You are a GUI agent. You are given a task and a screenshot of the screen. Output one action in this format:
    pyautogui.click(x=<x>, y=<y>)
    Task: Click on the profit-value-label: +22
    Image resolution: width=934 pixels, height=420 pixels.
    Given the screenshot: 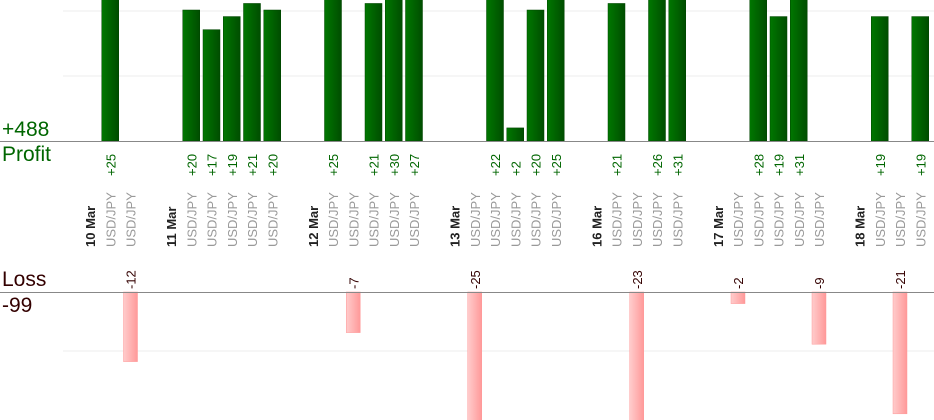 What is the action you would take?
    pyautogui.click(x=495, y=165)
    